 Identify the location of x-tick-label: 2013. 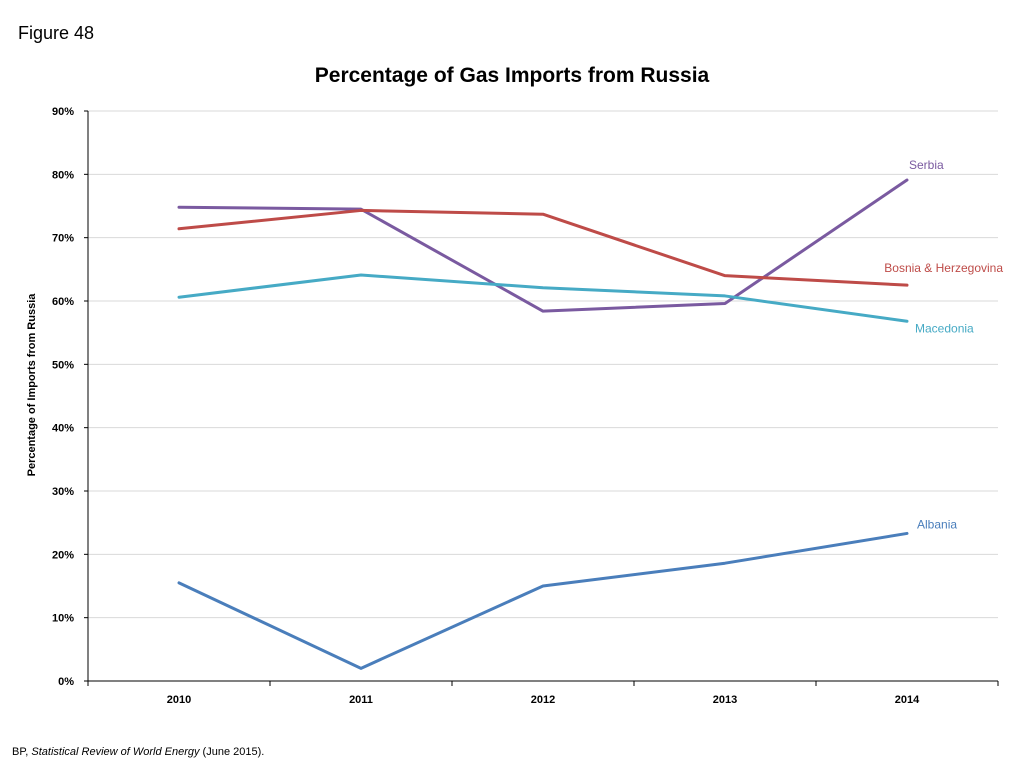
(725, 700).